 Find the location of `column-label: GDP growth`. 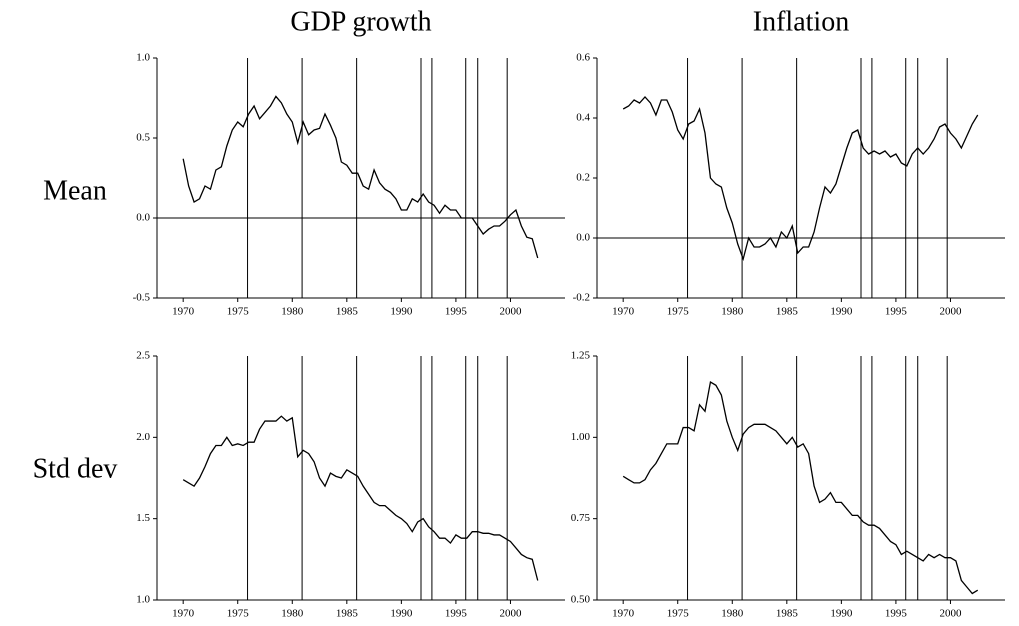

column-label: GDP growth is located at coordinates (360, 21).